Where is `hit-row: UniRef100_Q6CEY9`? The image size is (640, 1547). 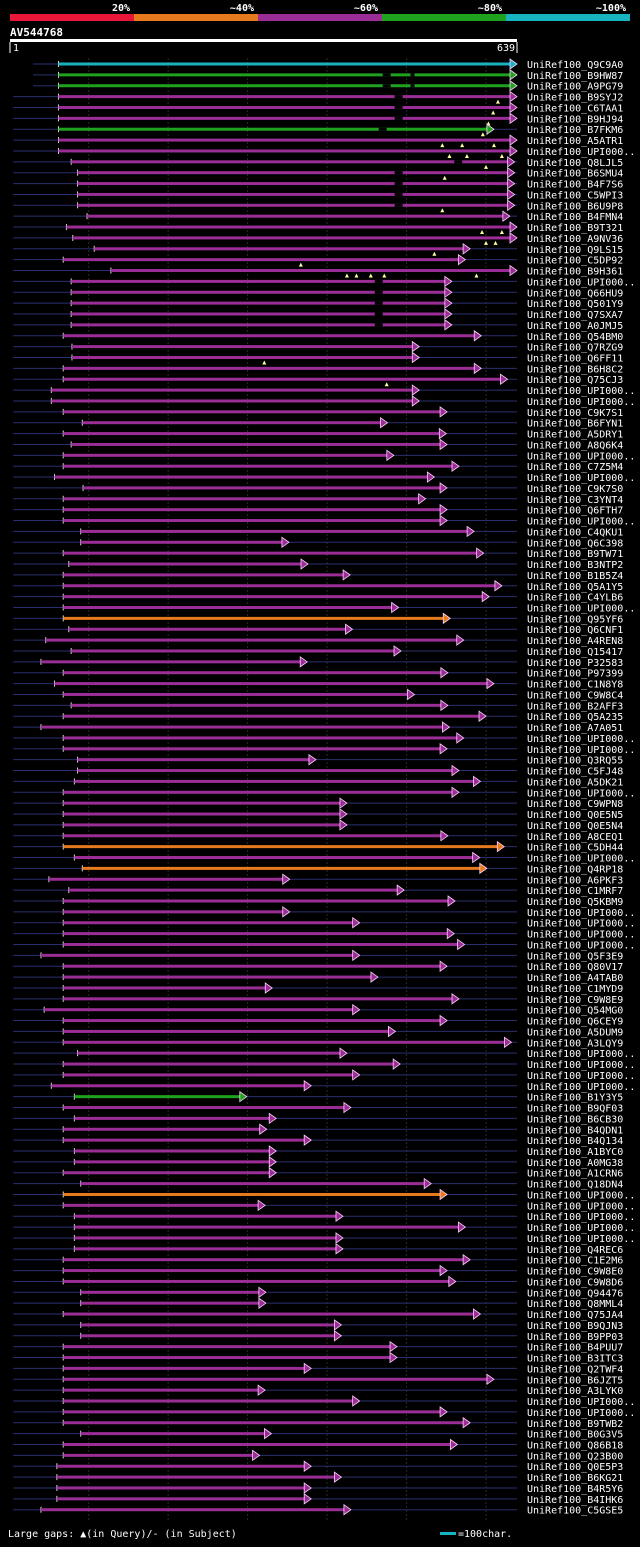
hit-row: UniRef100_Q6CEY9 is located at coordinates (318, 1021).